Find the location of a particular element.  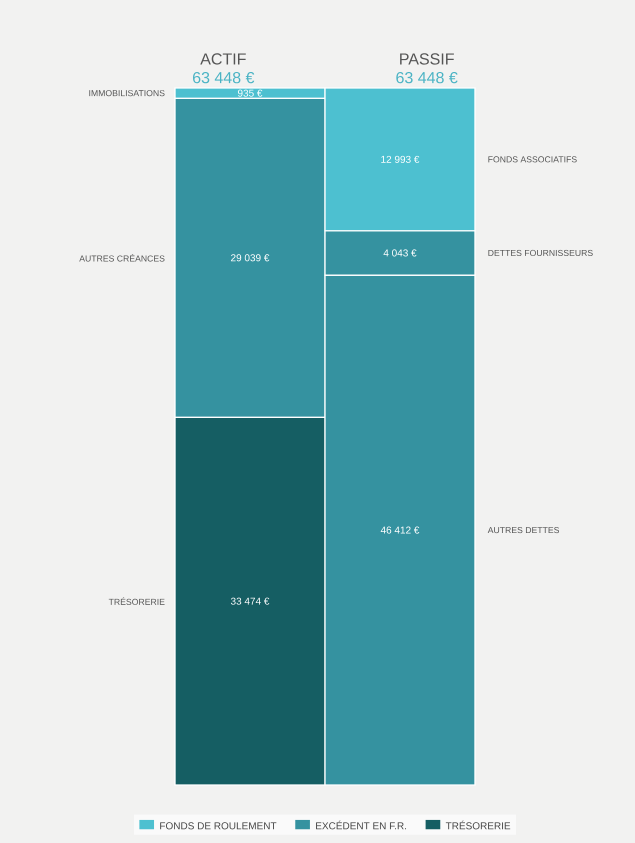

x-tick-label: PASSIF is located at coordinates (427, 59).